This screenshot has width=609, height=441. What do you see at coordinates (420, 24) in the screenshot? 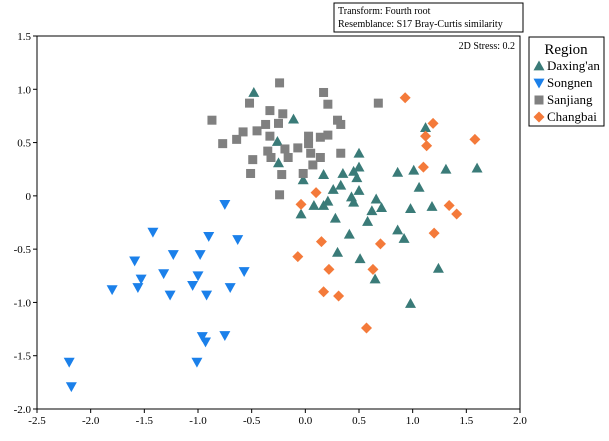
I see `resemblance-label: Resemblance: S17 Bray-Curtis similarity` at bounding box center [420, 24].